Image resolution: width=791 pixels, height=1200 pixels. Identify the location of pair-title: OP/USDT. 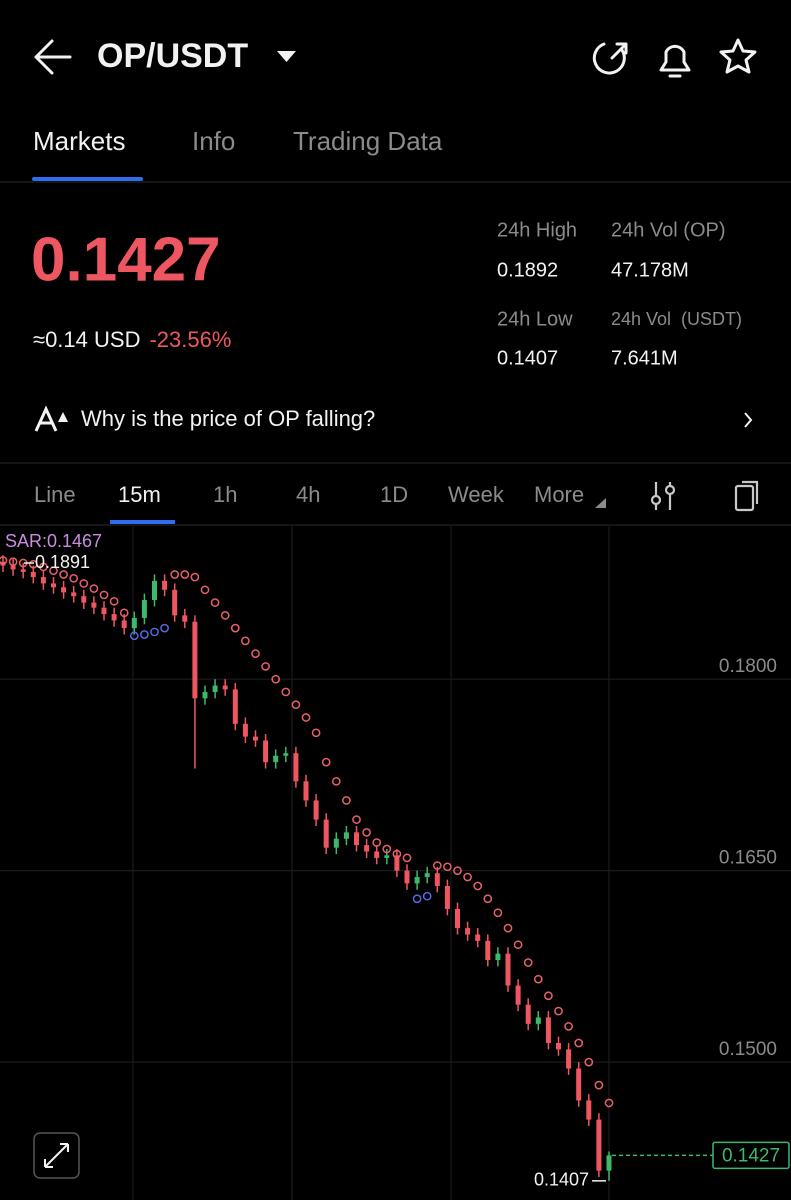
(172, 56).